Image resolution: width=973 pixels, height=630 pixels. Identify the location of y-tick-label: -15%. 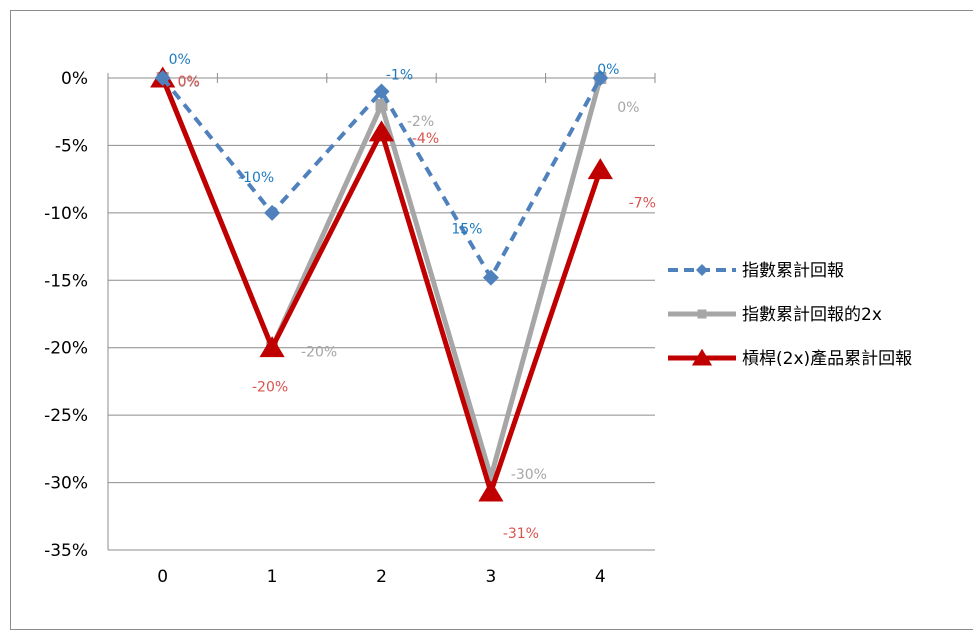
(66, 281).